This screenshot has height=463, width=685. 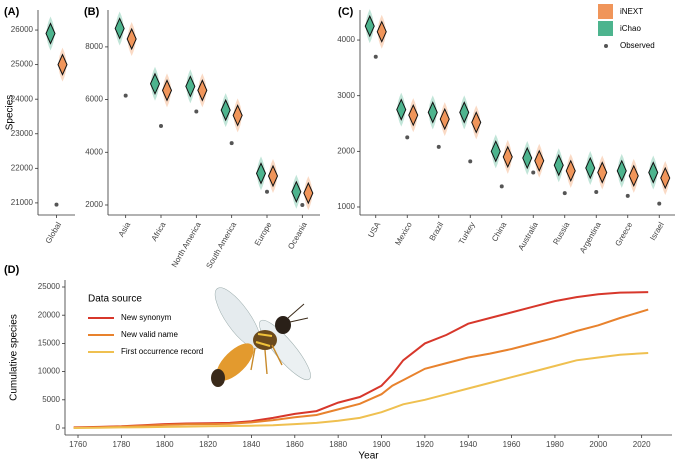 What do you see at coordinates (468, 444) in the screenshot?
I see `x-tick-label: 1940` at bounding box center [468, 444].